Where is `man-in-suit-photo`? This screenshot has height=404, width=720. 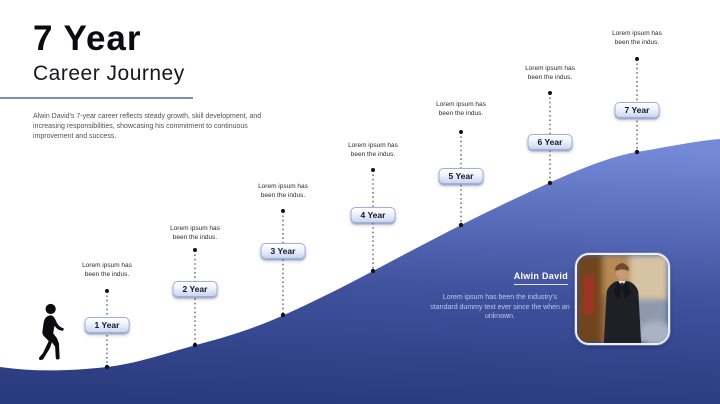 man-in-suit-photo is located at coordinates (622, 299).